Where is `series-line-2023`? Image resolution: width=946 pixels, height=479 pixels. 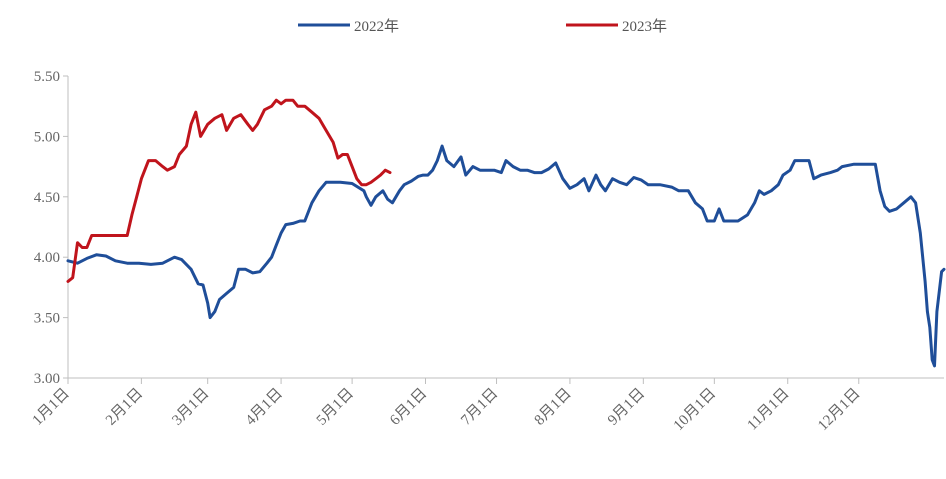 series-line-2023 is located at coordinates (229, 190).